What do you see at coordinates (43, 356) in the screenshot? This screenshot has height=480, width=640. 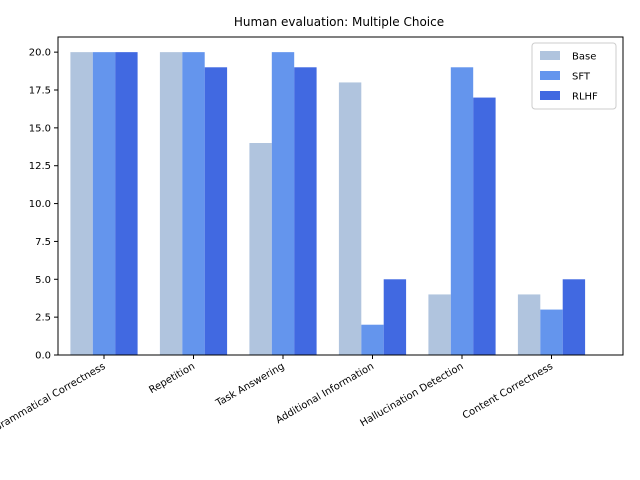 I see `y-tick-label: 0.0` at bounding box center [43, 356].